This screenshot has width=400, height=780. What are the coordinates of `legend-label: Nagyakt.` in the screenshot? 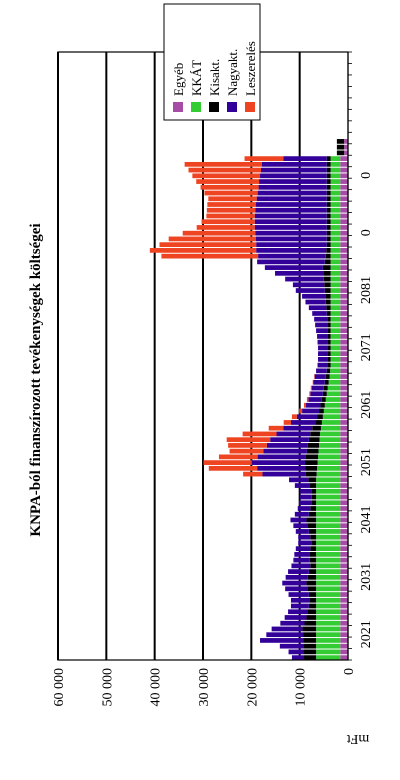 It's located at (232, 72).